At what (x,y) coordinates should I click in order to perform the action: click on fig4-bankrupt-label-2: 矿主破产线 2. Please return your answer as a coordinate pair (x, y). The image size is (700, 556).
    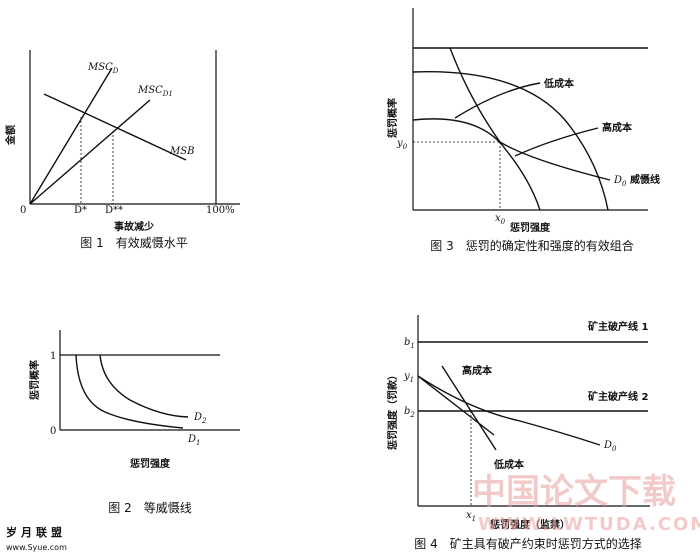
    Looking at the image, I should click on (618, 396).